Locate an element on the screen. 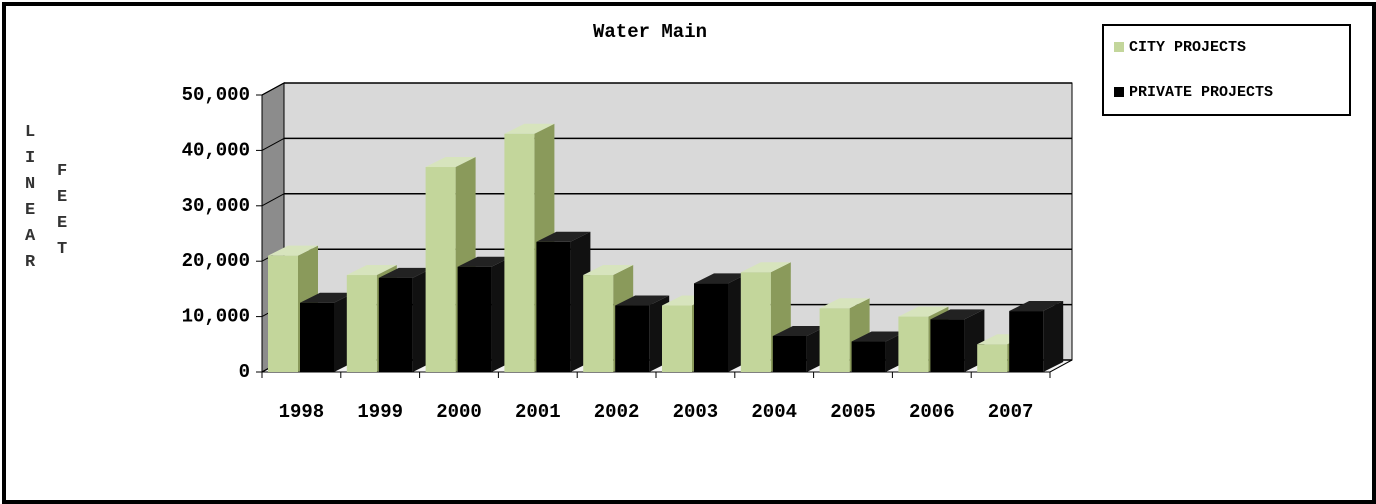  y-tick-label: 10,000 is located at coordinates (216, 317).